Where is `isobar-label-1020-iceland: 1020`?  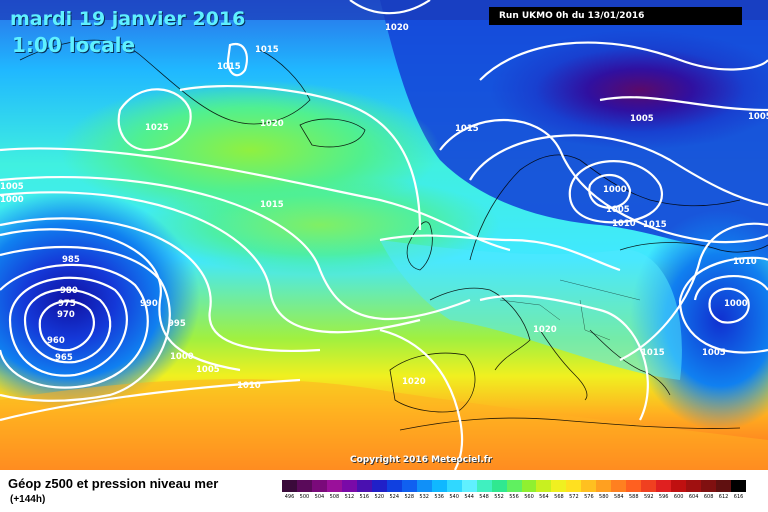
isobar-label-1020-iceland: 1020 is located at coordinates (272, 124).